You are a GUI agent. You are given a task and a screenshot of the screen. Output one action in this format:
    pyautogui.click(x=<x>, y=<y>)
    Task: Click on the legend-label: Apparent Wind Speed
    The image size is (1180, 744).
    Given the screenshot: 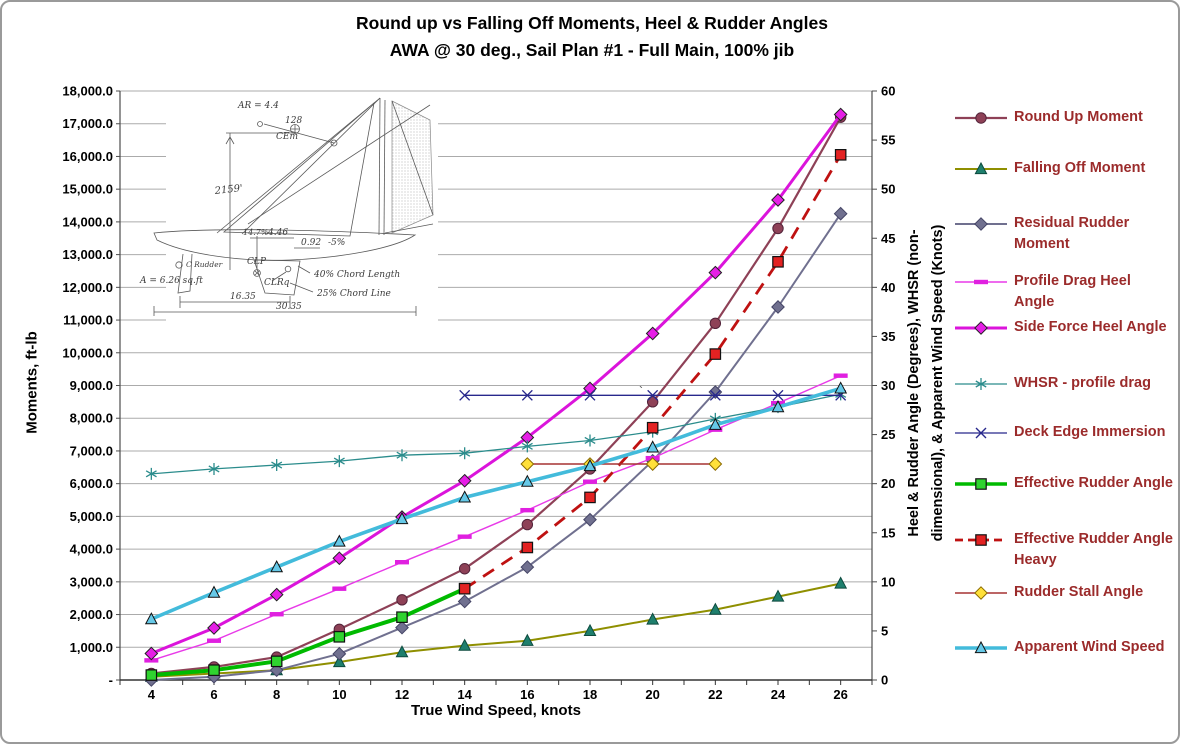 What is the action you would take?
    pyautogui.click(x=1089, y=647)
    